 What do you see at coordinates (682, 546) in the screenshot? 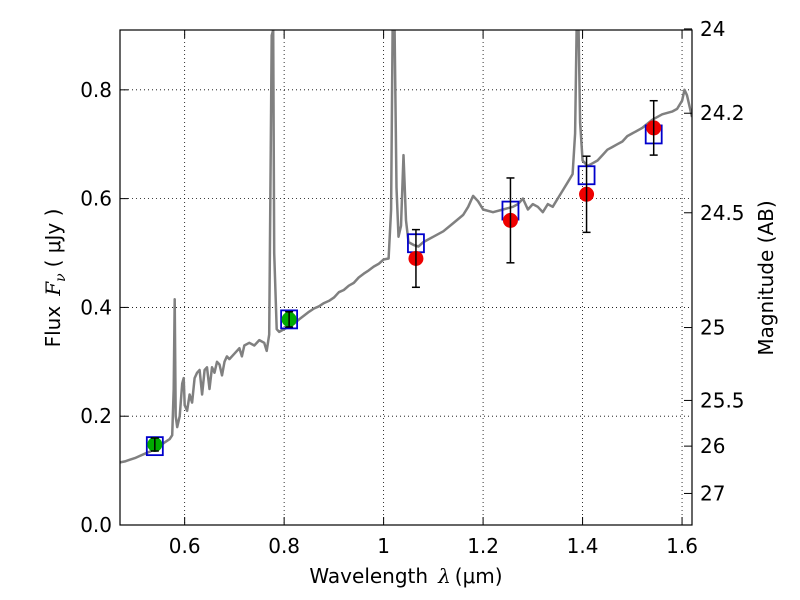
I see `x-tick-label: 1.6` at bounding box center [682, 546].